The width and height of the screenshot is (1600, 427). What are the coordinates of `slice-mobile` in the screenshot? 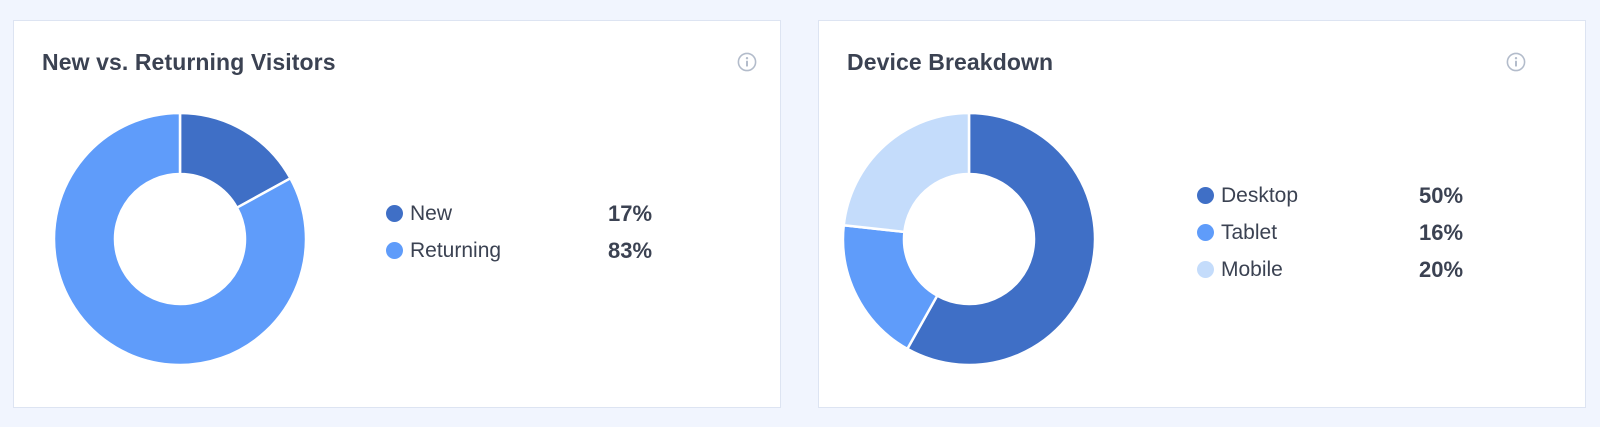 It's located at (906, 172).